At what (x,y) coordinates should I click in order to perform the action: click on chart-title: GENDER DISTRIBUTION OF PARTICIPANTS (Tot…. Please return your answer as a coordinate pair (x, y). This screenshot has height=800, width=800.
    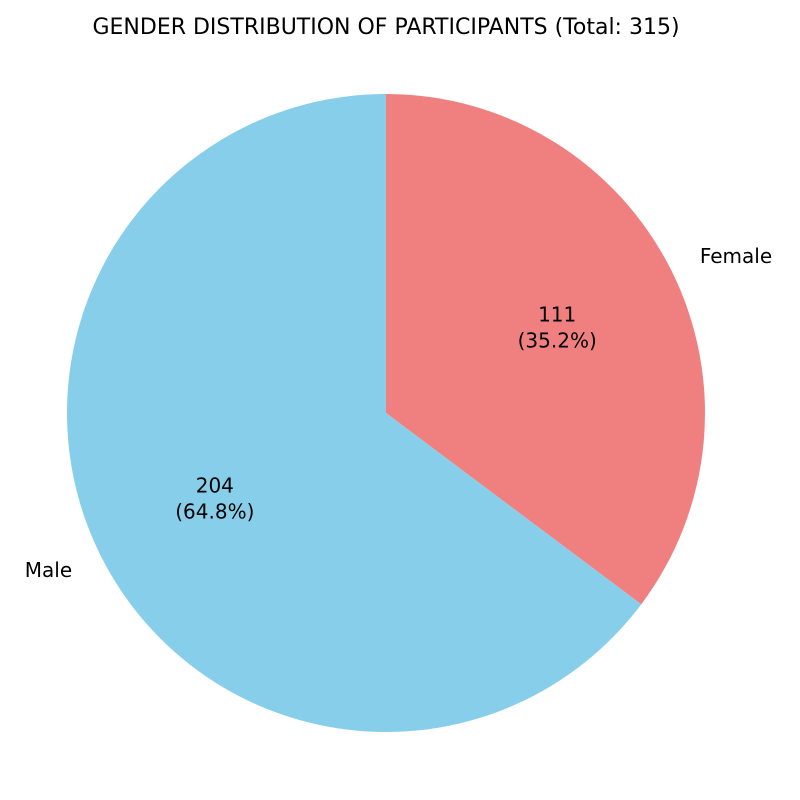
    Looking at the image, I should click on (385, 27).